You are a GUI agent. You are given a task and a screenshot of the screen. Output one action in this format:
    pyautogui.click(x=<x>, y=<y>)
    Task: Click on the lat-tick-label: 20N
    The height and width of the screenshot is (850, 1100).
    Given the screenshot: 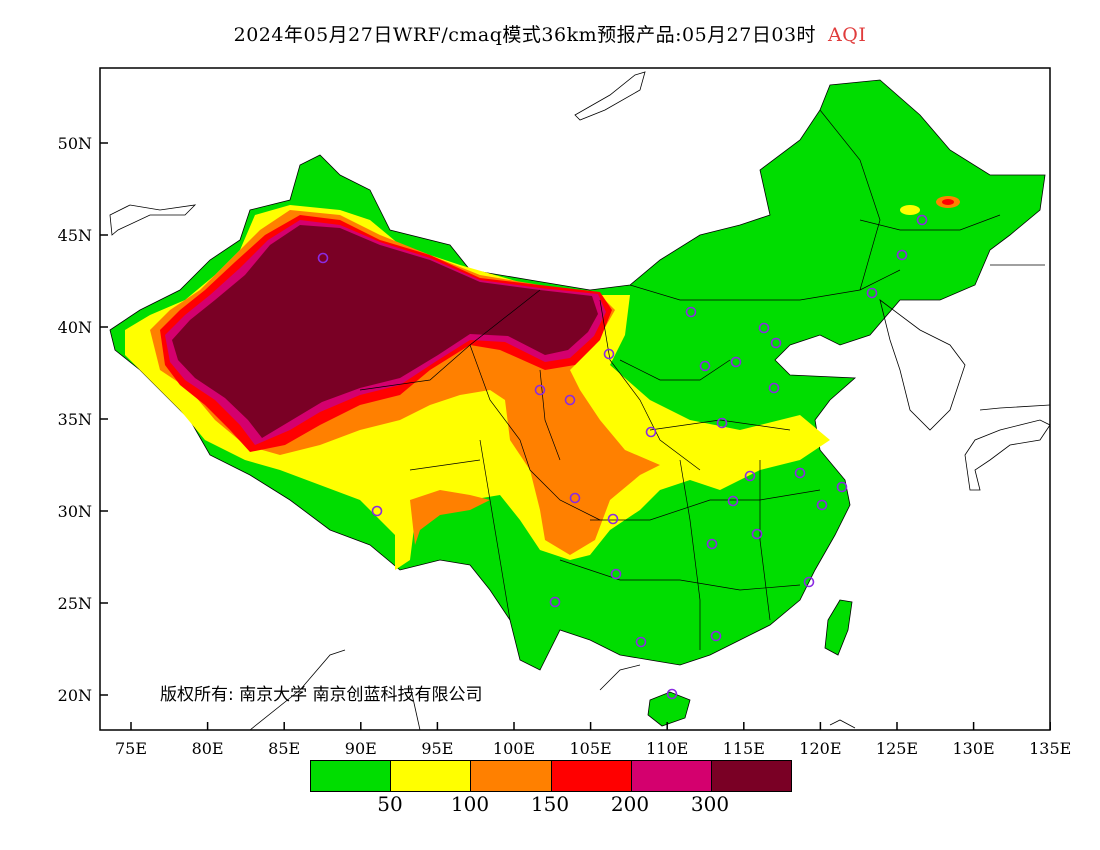 What is the action you would take?
    pyautogui.click(x=75, y=695)
    